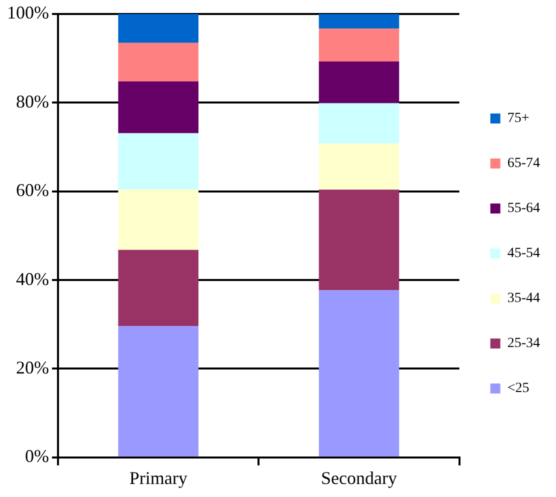  Describe the element at coordinates (523, 164) in the screenshot. I see `legend-label: 65-74` at that location.